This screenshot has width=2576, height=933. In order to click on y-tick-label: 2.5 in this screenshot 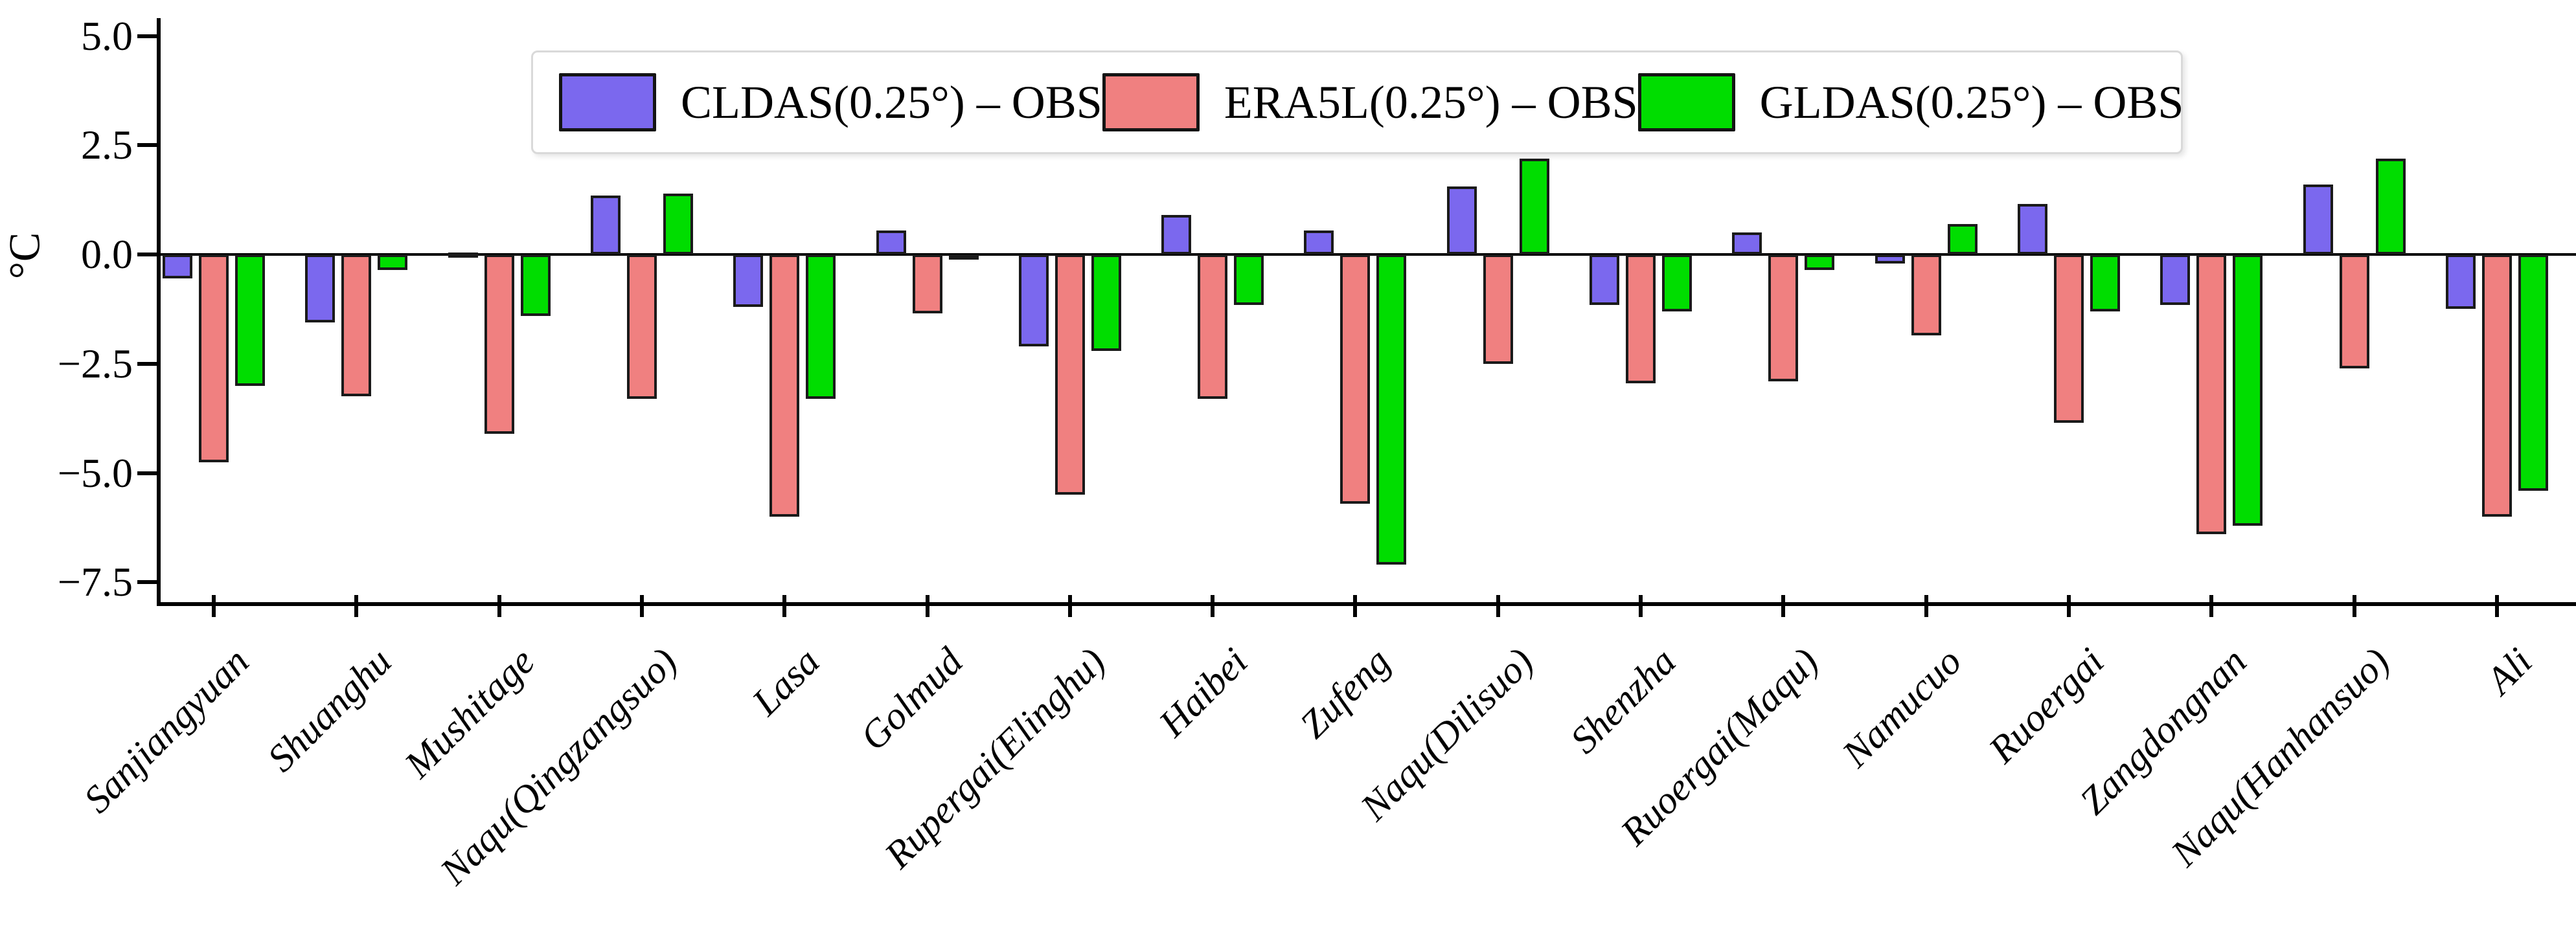, I will do `click(107, 145)`.